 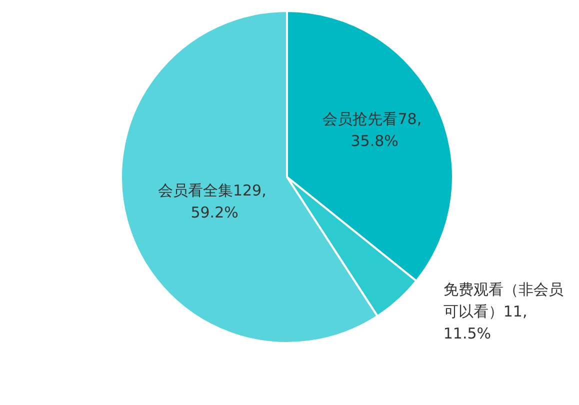 I want to click on slice-label: 会员看全集129, 59.2%, so click(x=215, y=201).